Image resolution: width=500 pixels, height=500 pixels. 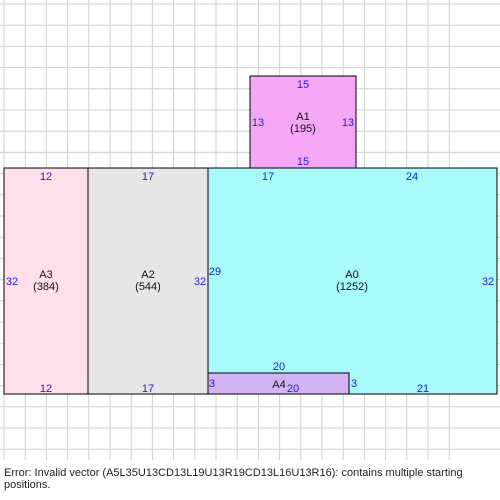 I want to click on area-a2-dim-right: 32, so click(x=200, y=282).